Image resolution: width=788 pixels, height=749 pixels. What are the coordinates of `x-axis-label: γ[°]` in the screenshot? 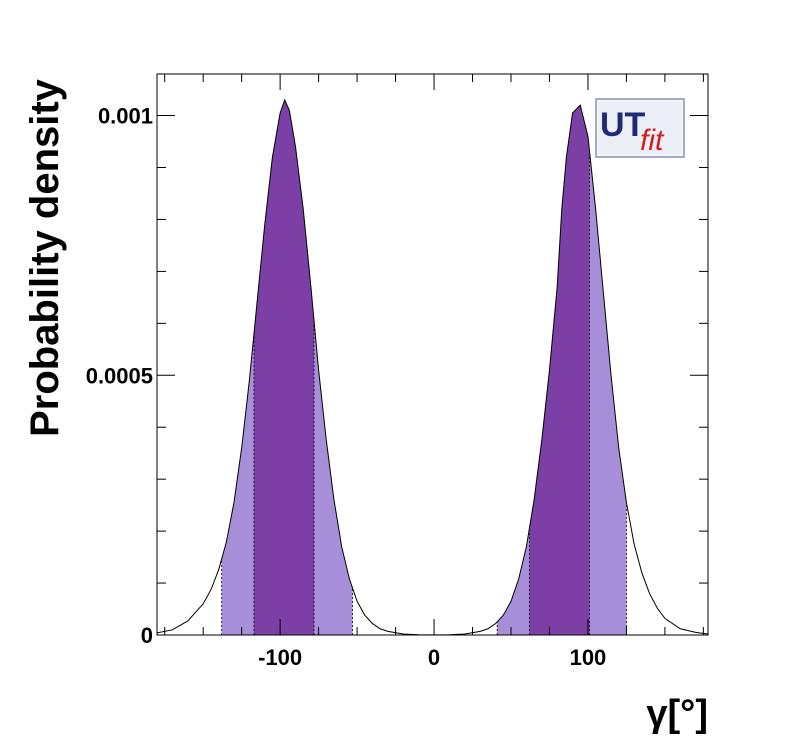 It's located at (677, 714).